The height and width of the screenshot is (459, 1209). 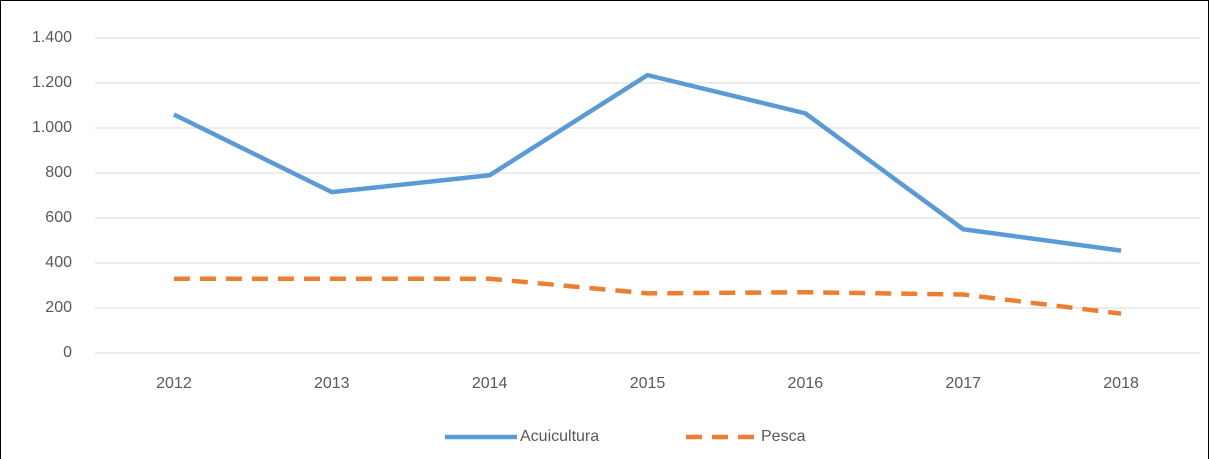 I want to click on x-tick-label: 2015, so click(x=648, y=383).